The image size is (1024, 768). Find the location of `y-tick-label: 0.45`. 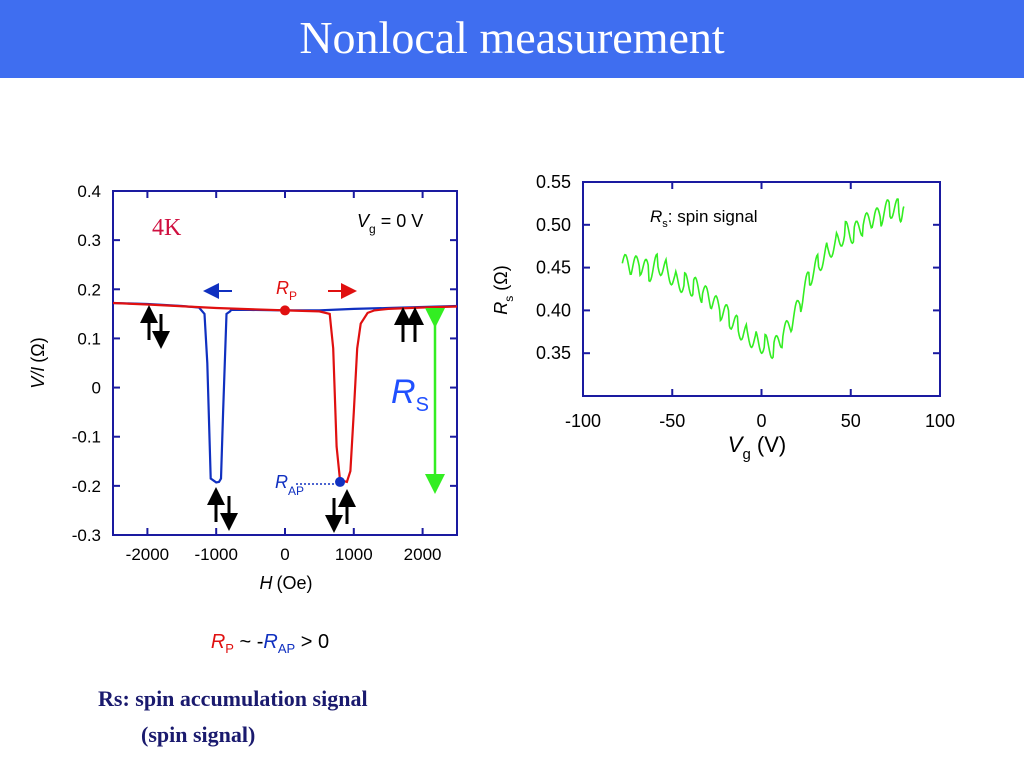

y-tick-label: 0.45 is located at coordinates (553, 268).